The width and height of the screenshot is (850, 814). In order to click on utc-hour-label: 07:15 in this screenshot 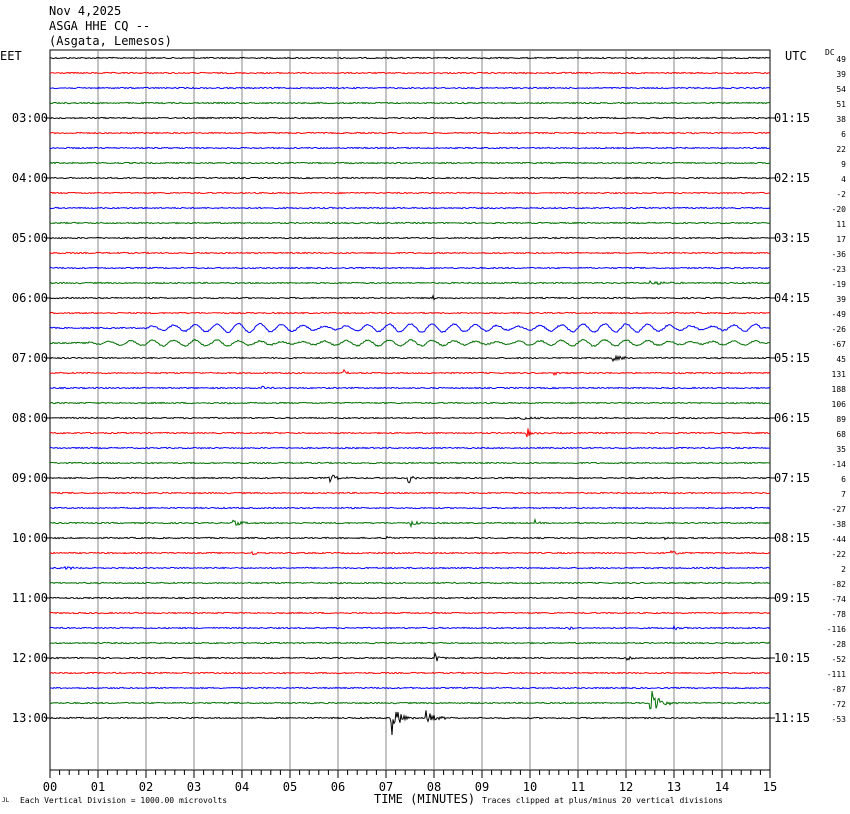, I will do `click(792, 478)`.